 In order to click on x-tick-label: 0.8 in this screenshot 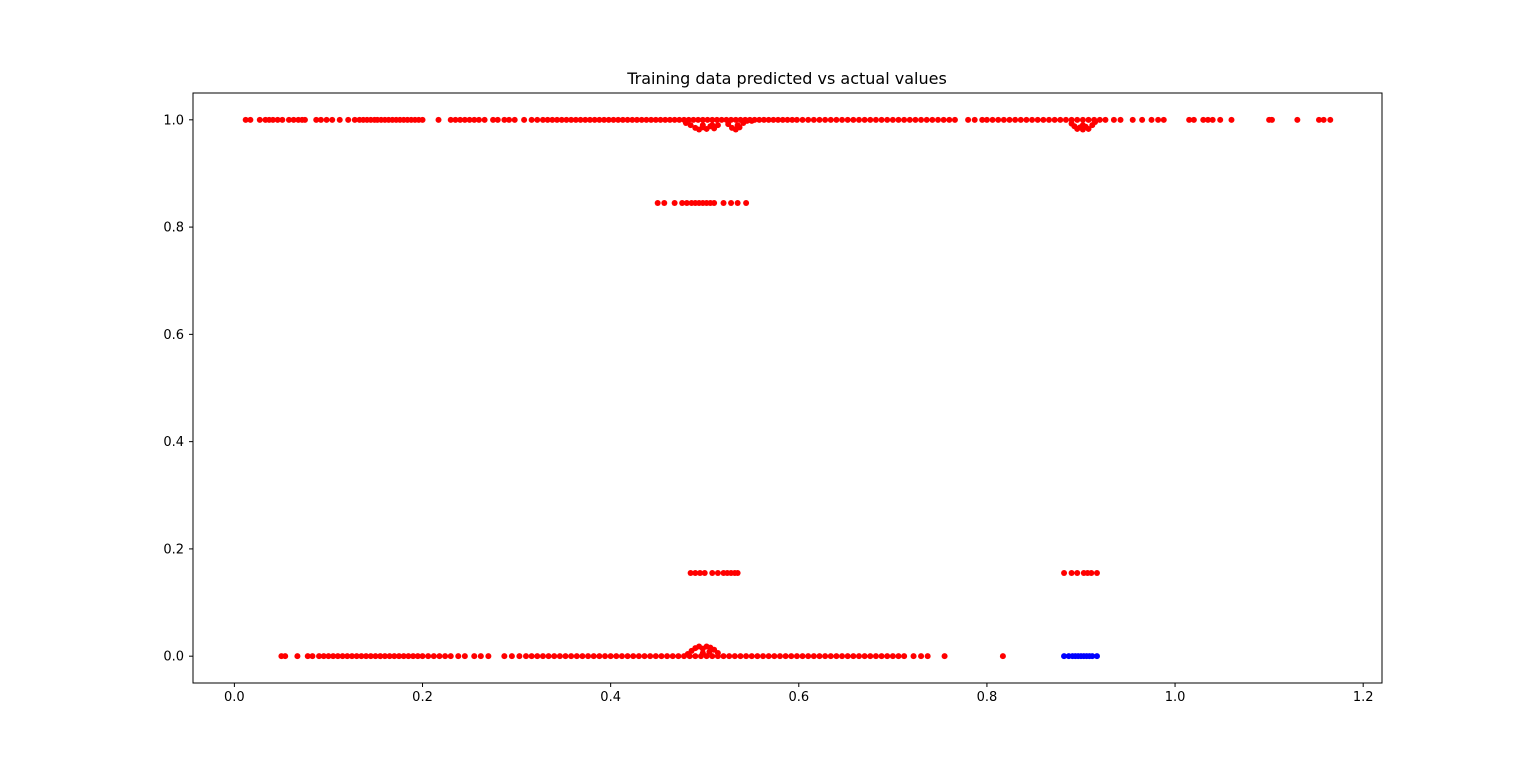, I will do `click(987, 697)`.